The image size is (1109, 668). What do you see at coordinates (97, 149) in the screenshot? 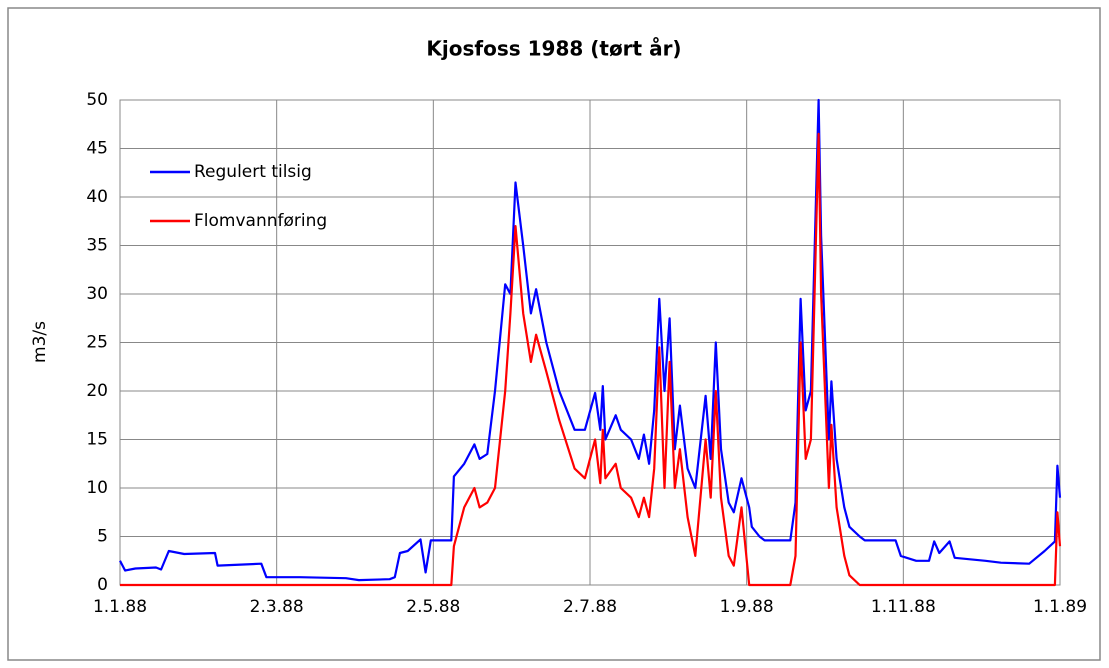
I see `y-tick-label: 45` at bounding box center [97, 149].